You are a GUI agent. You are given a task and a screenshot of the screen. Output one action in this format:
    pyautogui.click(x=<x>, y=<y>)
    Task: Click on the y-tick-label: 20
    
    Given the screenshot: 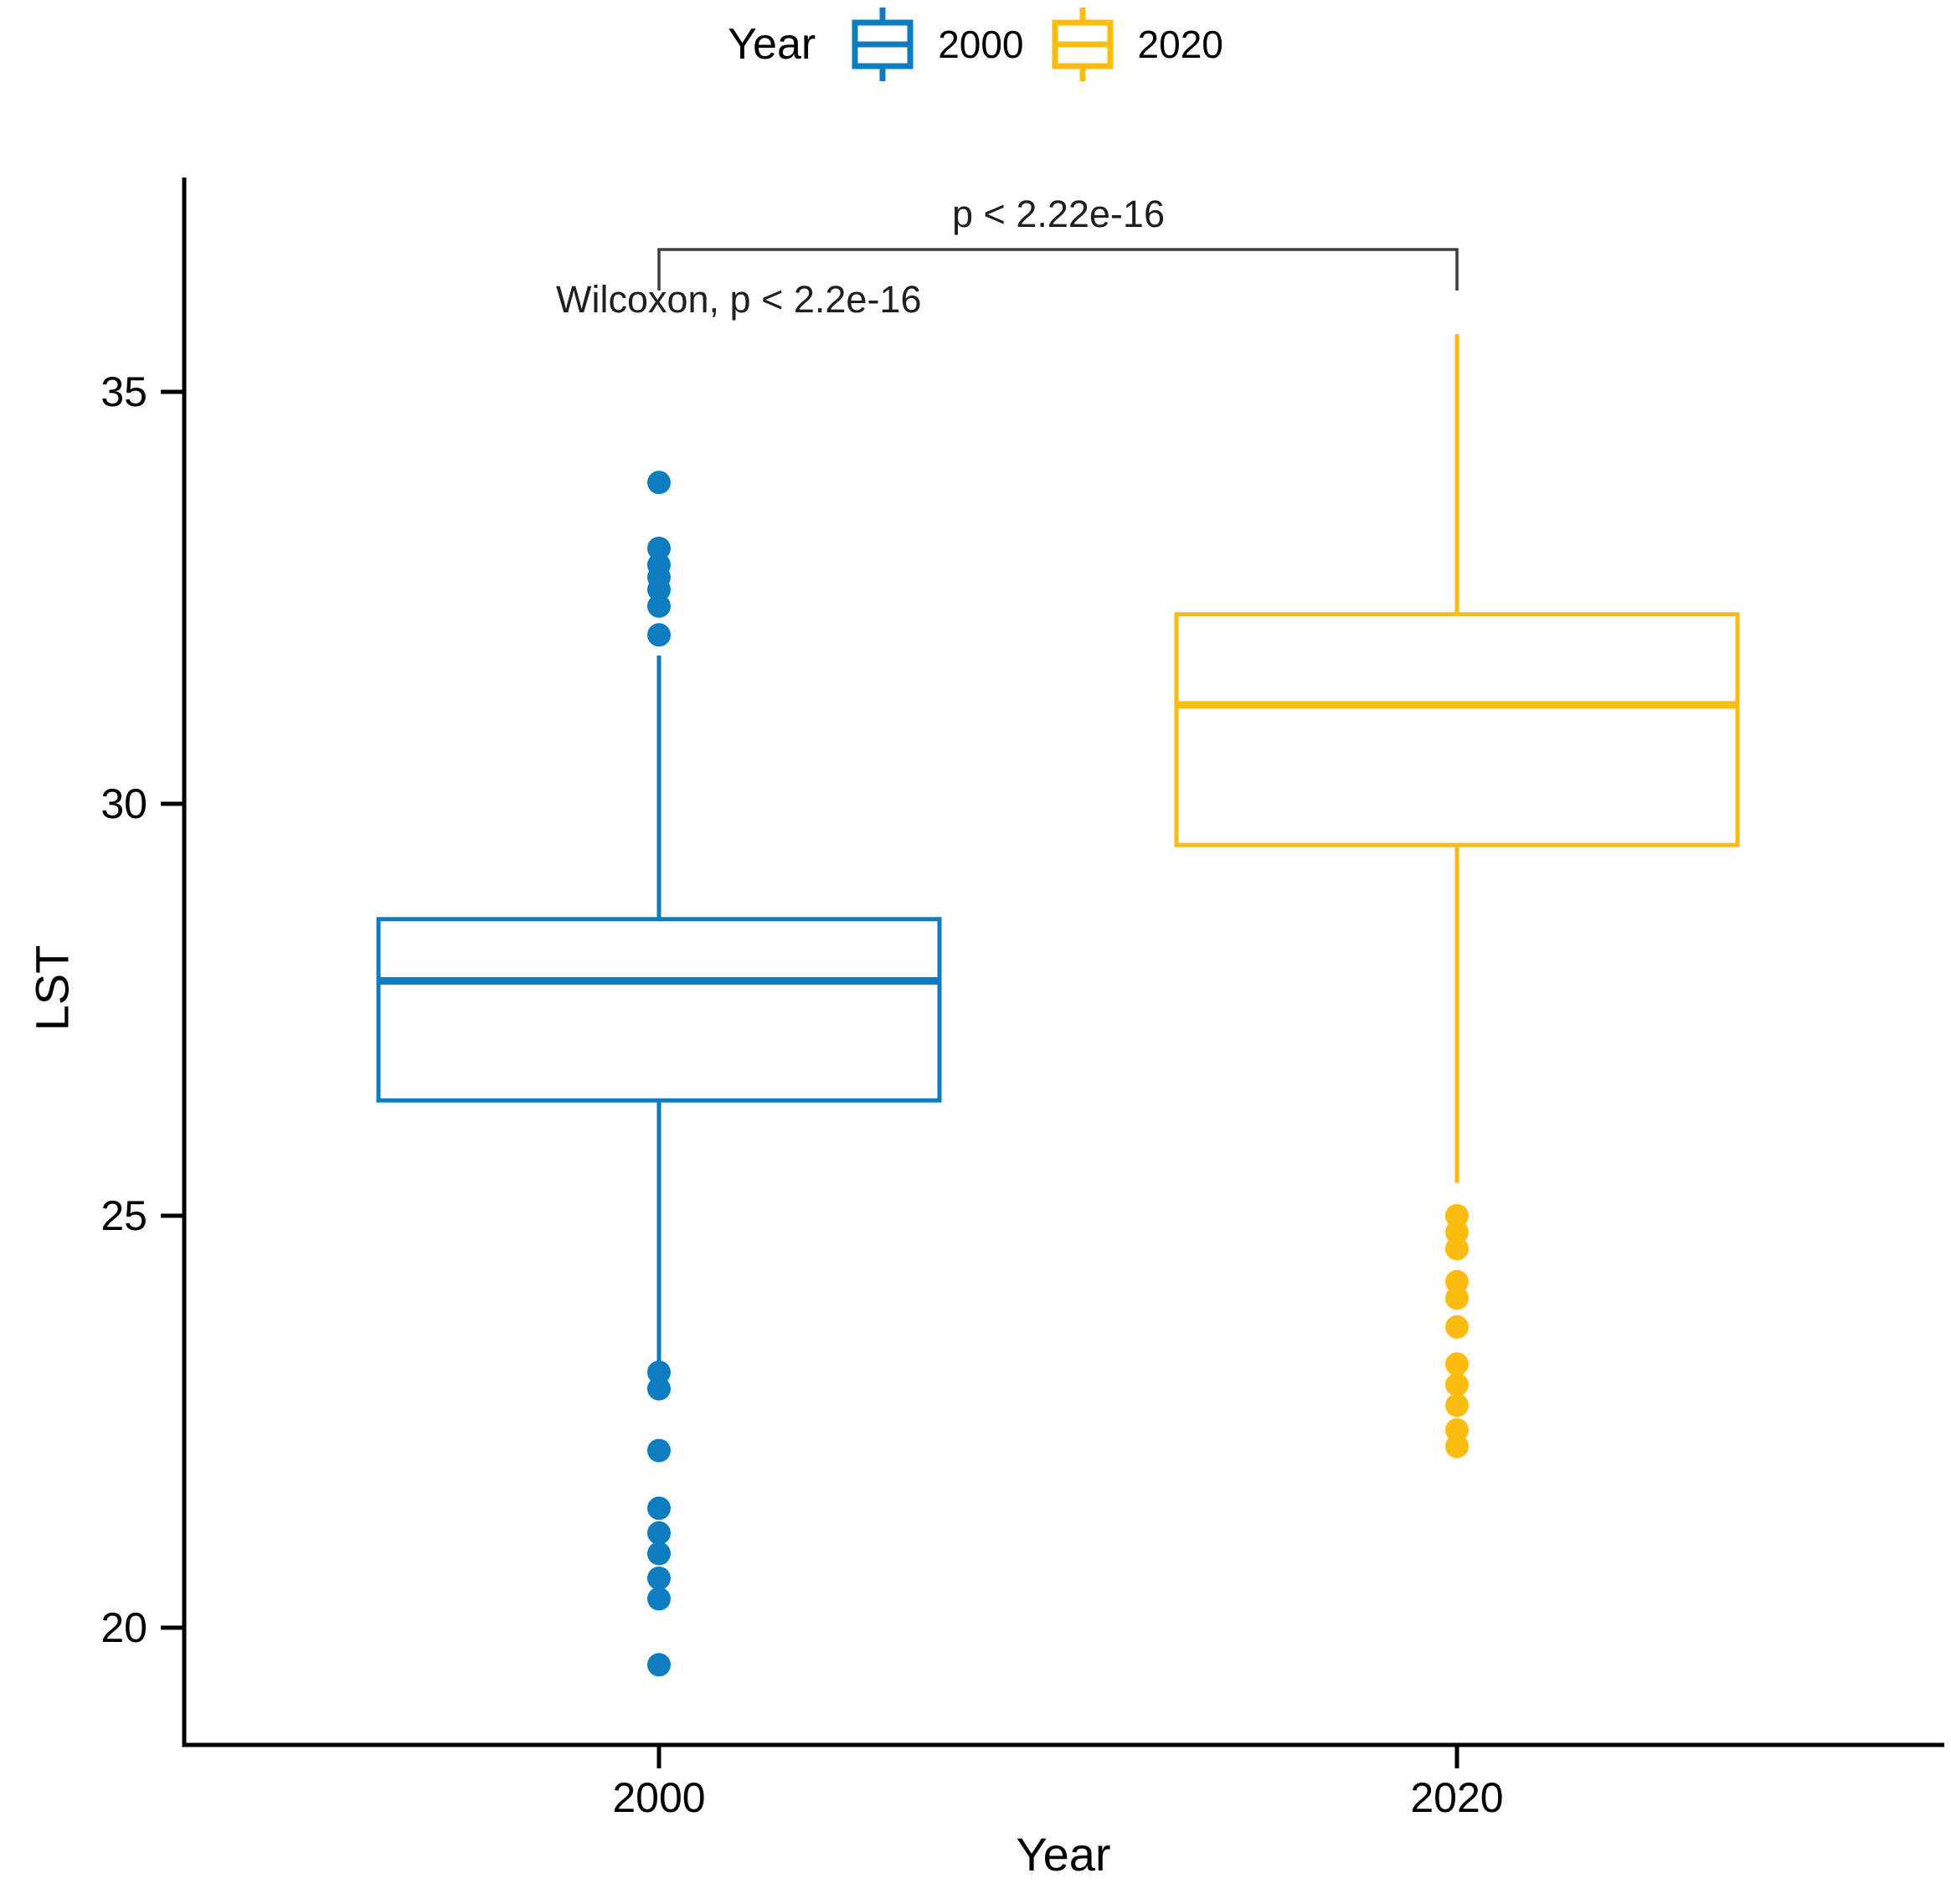 What is the action you would take?
    pyautogui.click(x=123, y=1627)
    